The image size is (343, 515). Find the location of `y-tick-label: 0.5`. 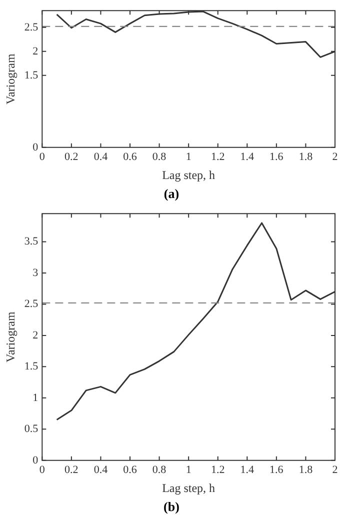

y-tick-label: 0.5 is located at coordinates (31, 429).